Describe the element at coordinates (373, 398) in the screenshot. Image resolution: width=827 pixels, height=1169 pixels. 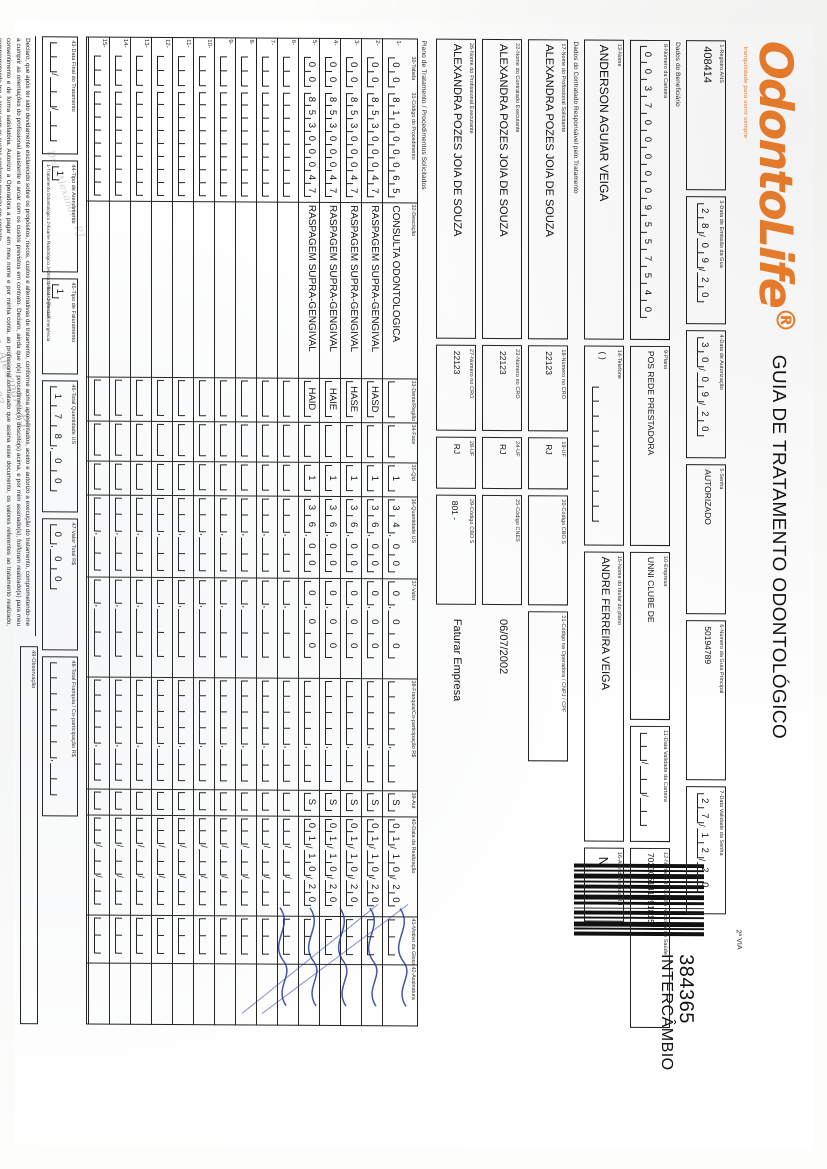
I see `cell-dente: HASD` at that location.